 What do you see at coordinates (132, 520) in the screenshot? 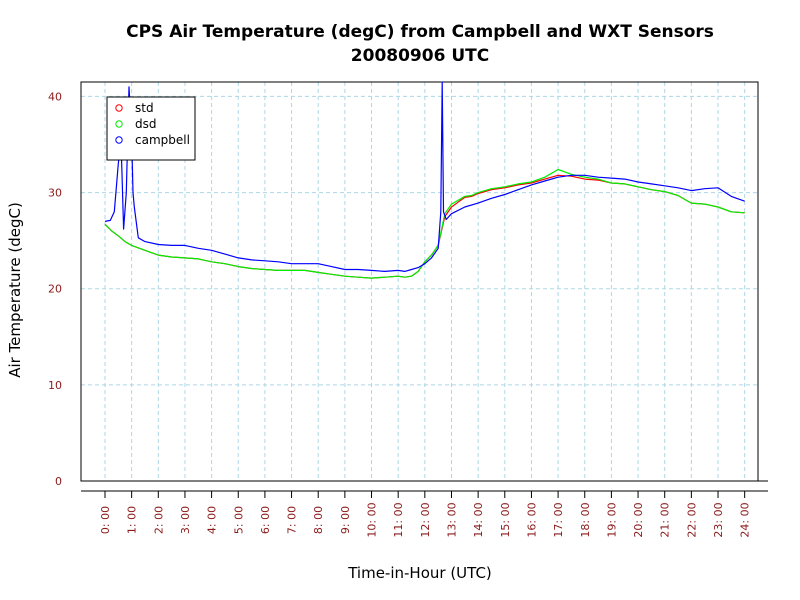
I see `x-tick-label: 1: 00` at bounding box center [132, 520].